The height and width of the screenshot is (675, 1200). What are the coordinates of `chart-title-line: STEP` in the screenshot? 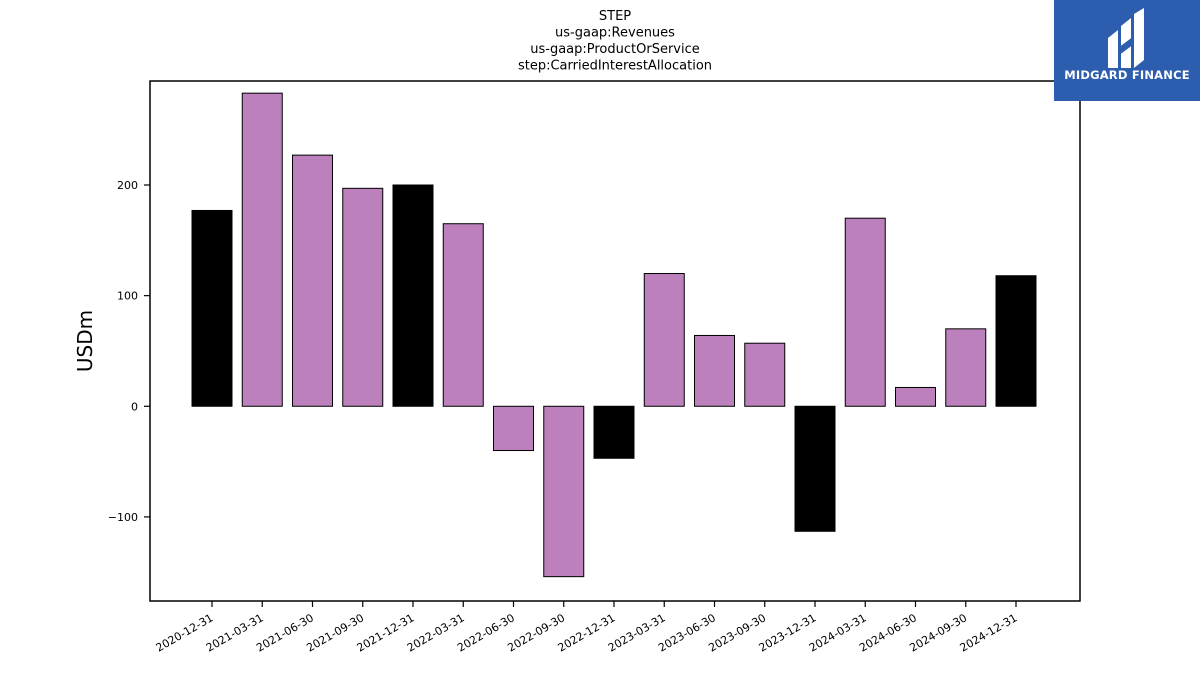 It's located at (615, 16).